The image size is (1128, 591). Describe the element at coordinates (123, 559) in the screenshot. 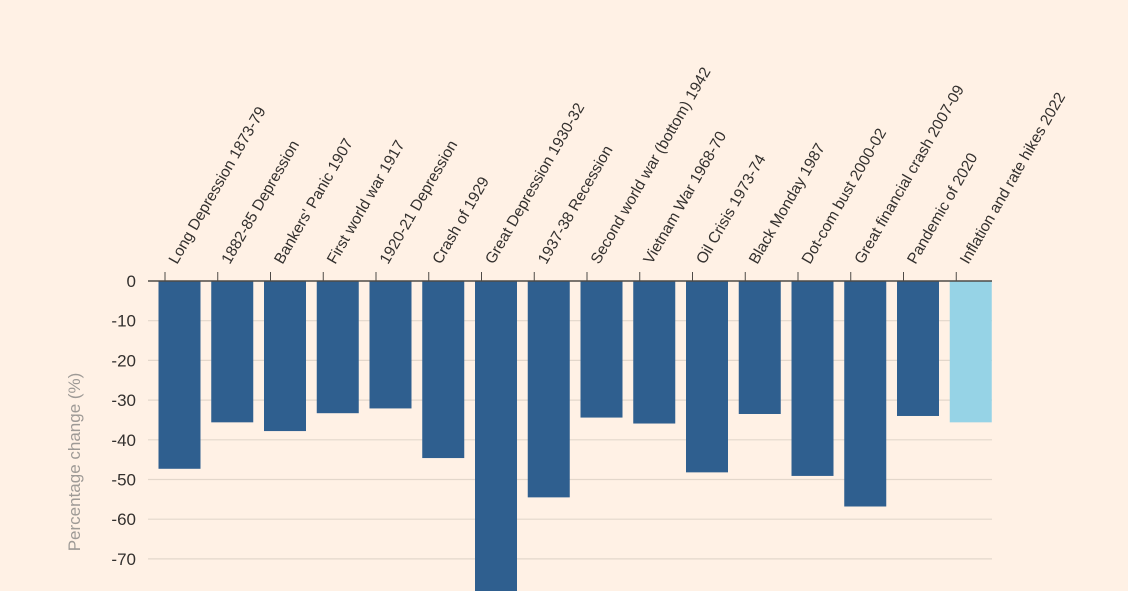

I see `y-tick-label: -70` at that location.